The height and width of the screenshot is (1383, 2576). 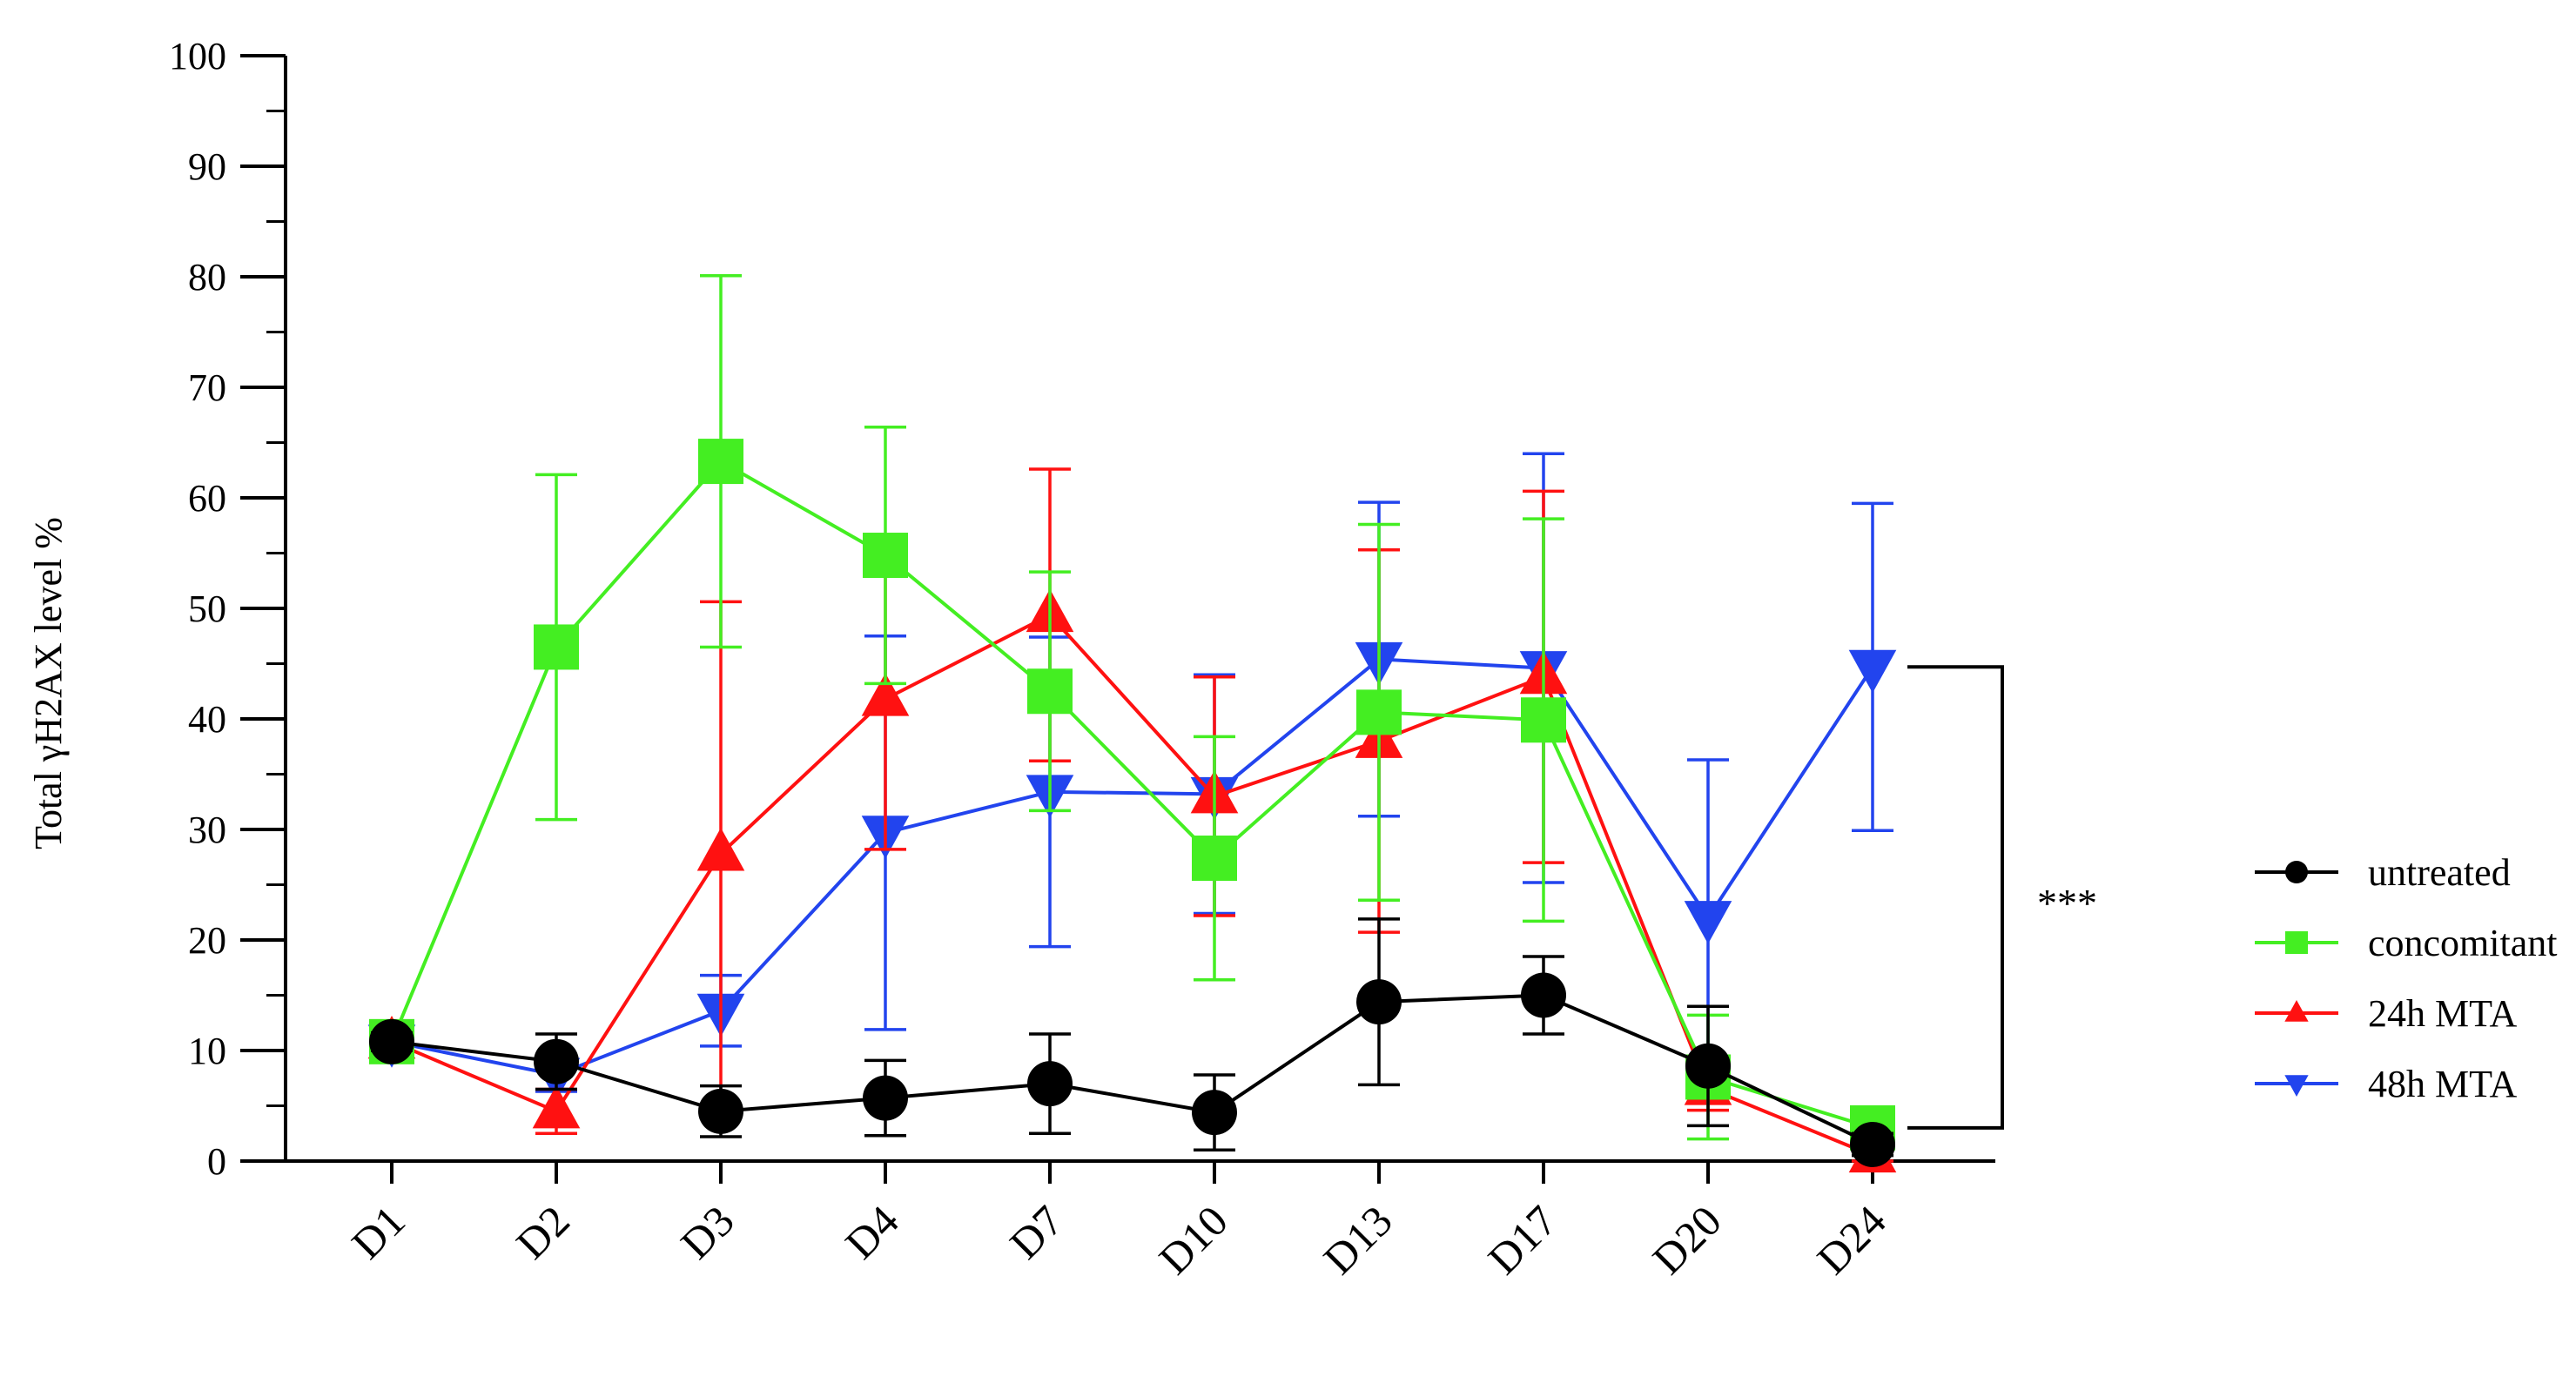 What do you see at coordinates (2406, 978) in the screenshot?
I see `legend: untreated concomitant 24h MTA 48h MTA` at bounding box center [2406, 978].